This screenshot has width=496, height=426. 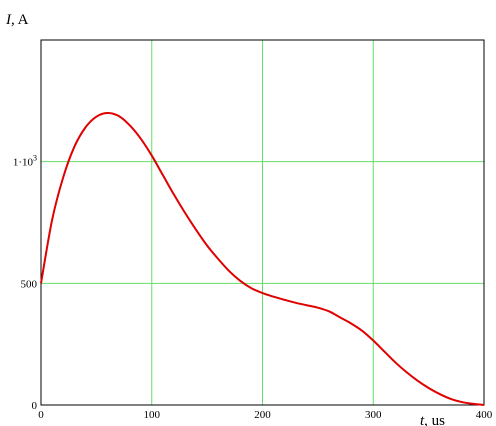 What do you see at coordinates (35, 406) in the screenshot?
I see `y-tick-label: 0` at bounding box center [35, 406].